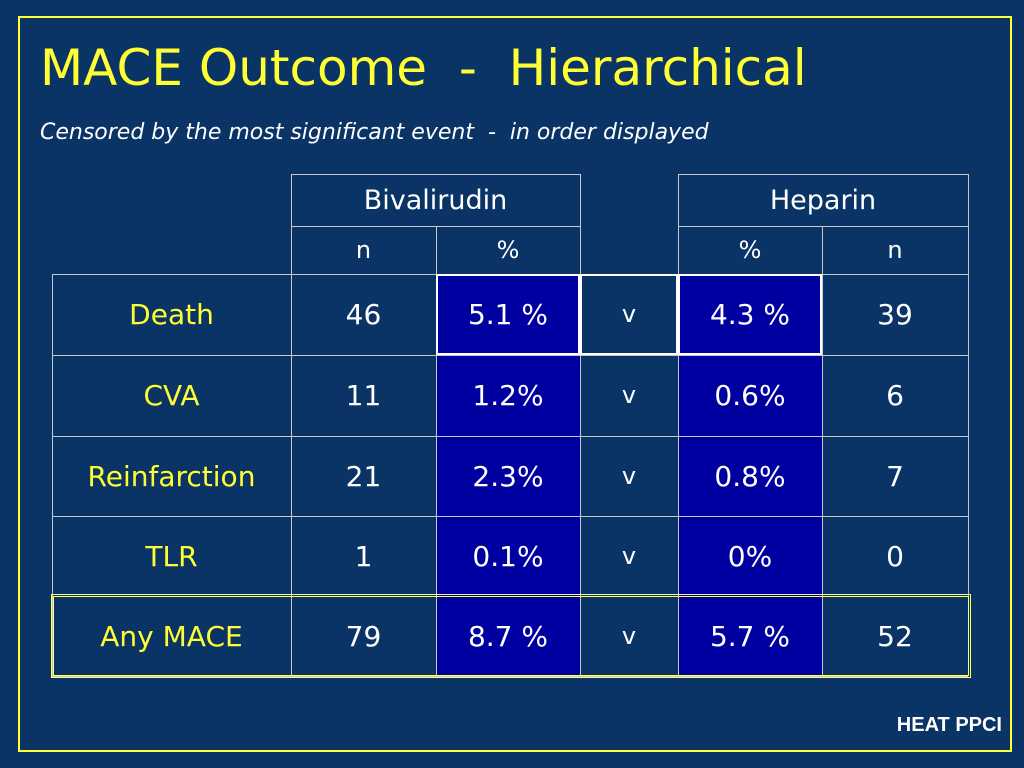 The width and height of the screenshot is (1024, 768). What do you see at coordinates (363, 250) in the screenshot?
I see `subheader-biv-n: n` at bounding box center [363, 250].